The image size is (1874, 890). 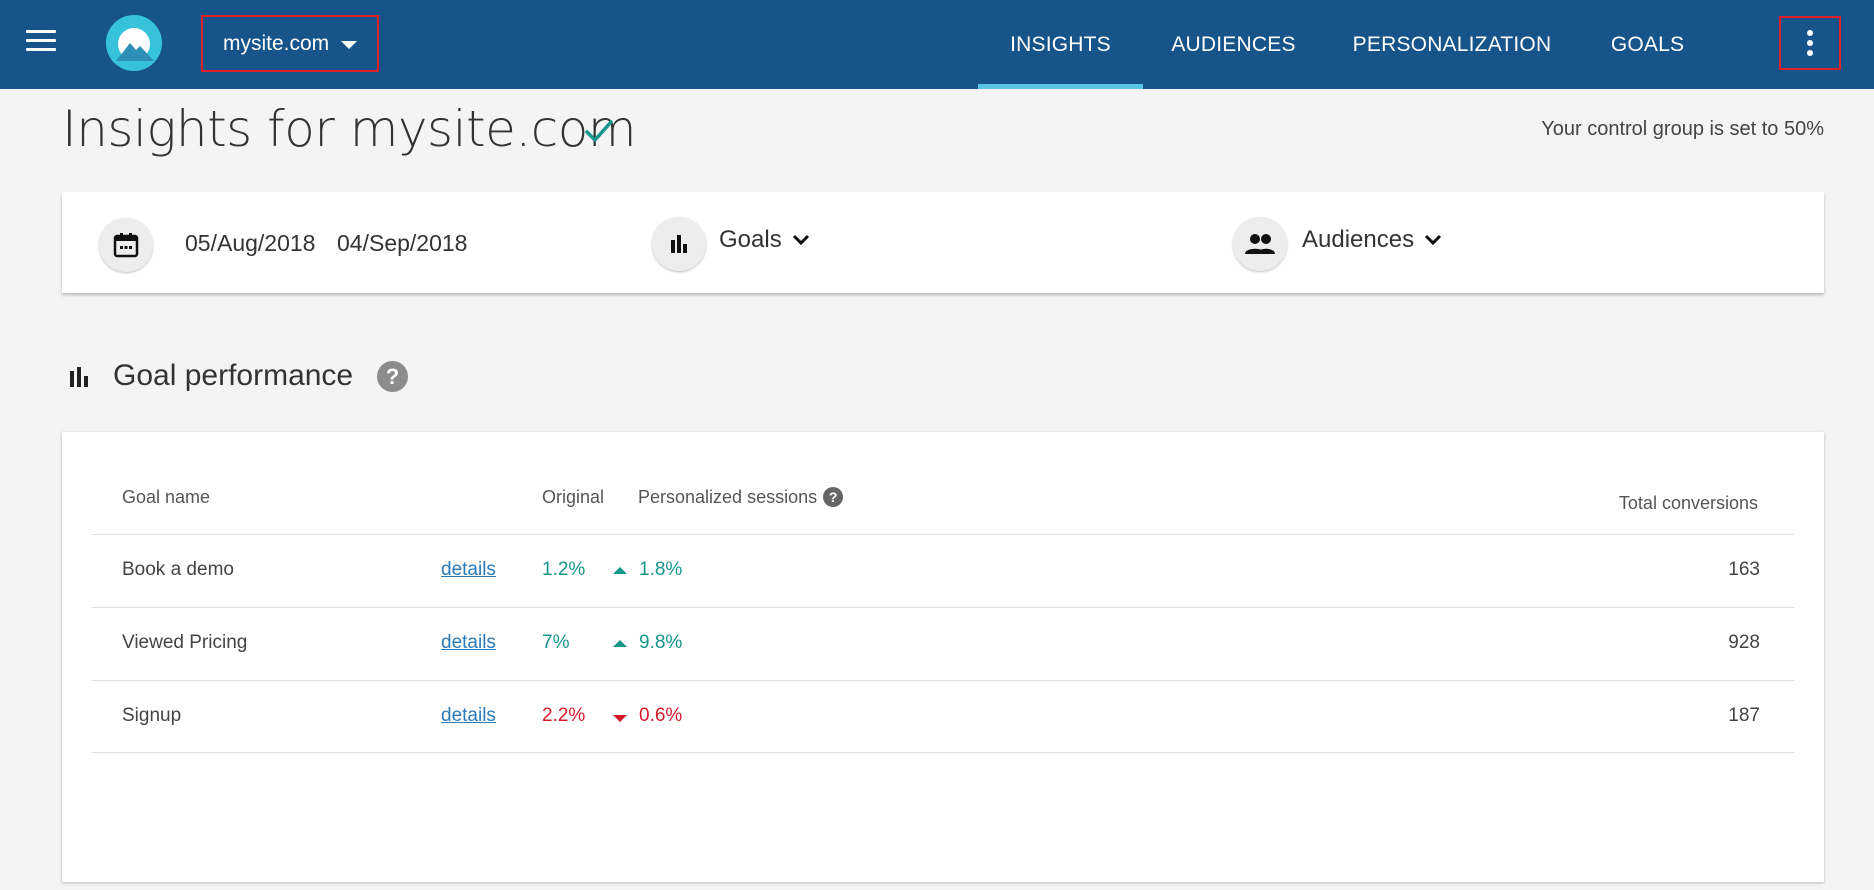 I want to click on caret-down-icon, so click(x=349, y=45).